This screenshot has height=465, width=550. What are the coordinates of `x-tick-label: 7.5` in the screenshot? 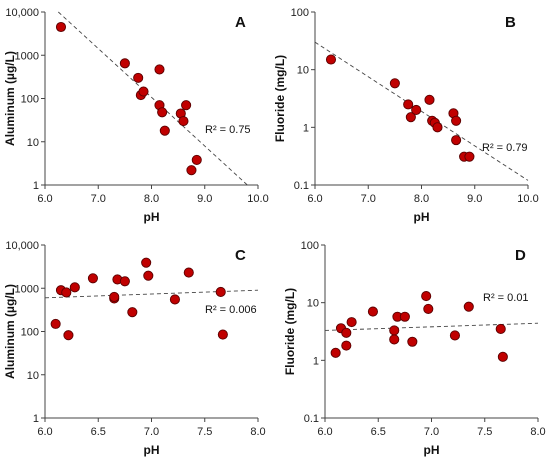 It's located at (204, 432).